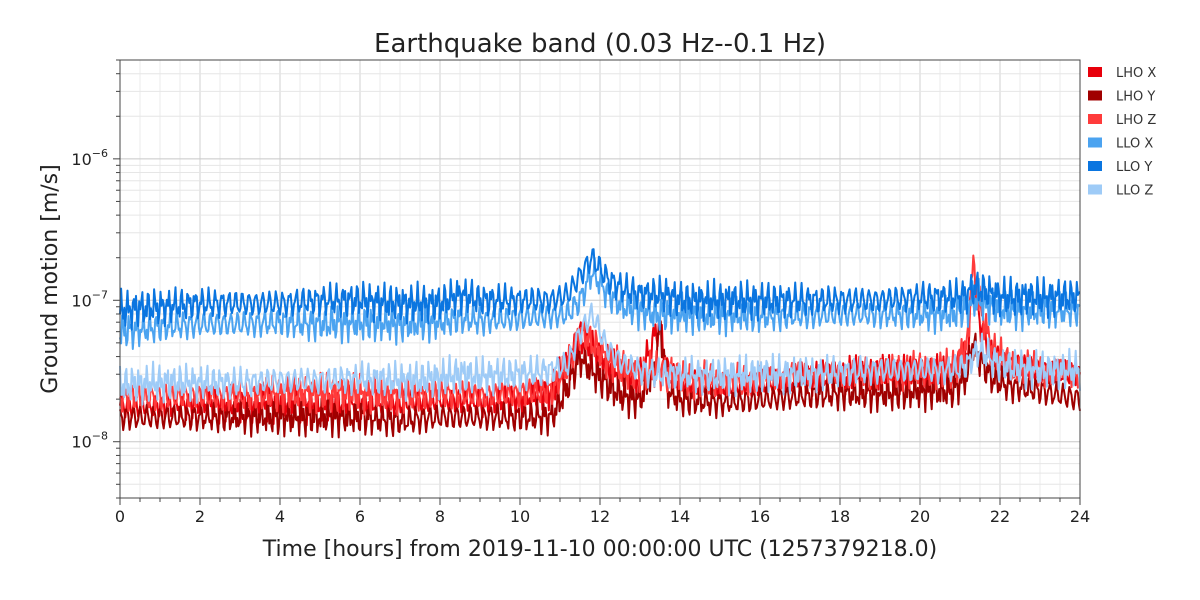  What do you see at coordinates (95, 279) in the screenshot?
I see `y-ticks: 10⁻⁸ 10⁻⁷ 10⁻⁶` at bounding box center [95, 279].